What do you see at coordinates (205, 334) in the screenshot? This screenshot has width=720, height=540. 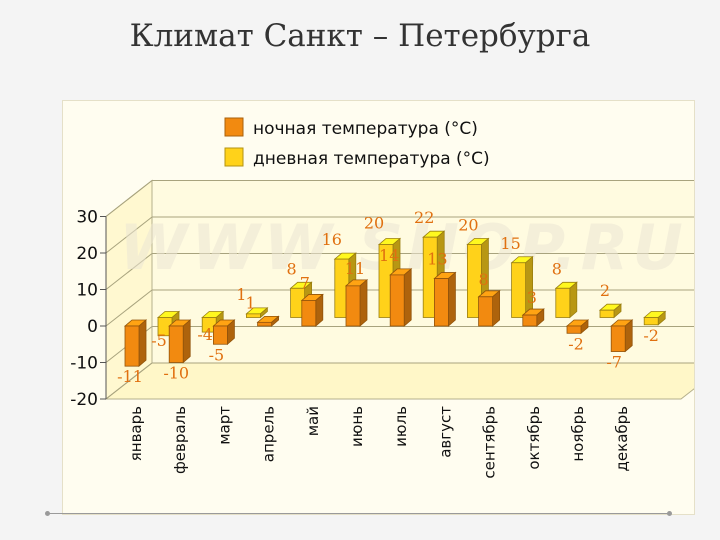 I see `value-label: -4` at bounding box center [205, 334].